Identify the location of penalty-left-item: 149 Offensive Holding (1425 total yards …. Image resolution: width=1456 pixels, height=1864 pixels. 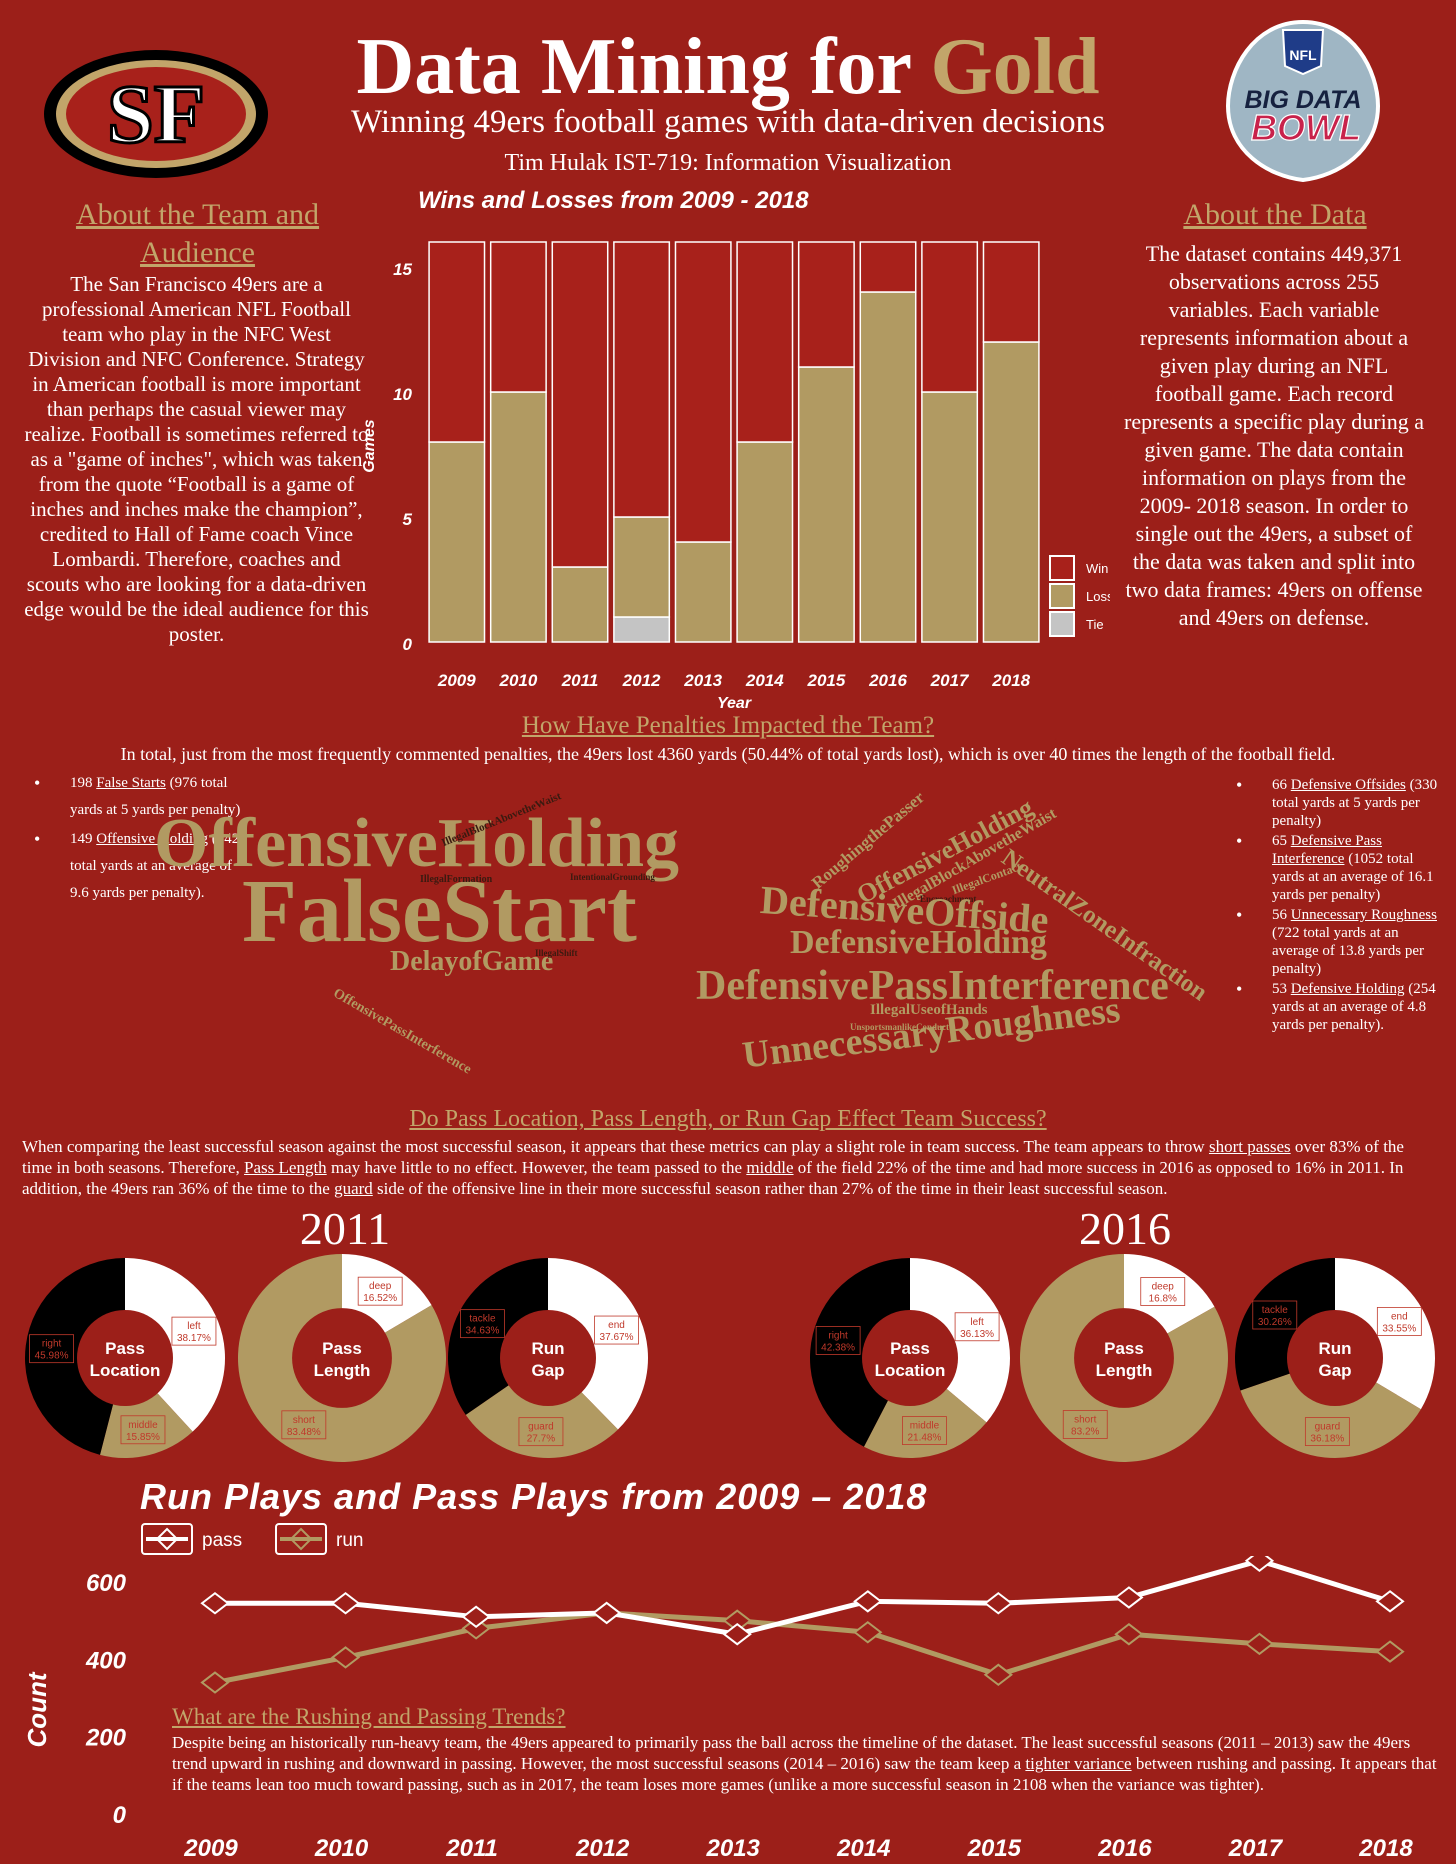
(142, 866).